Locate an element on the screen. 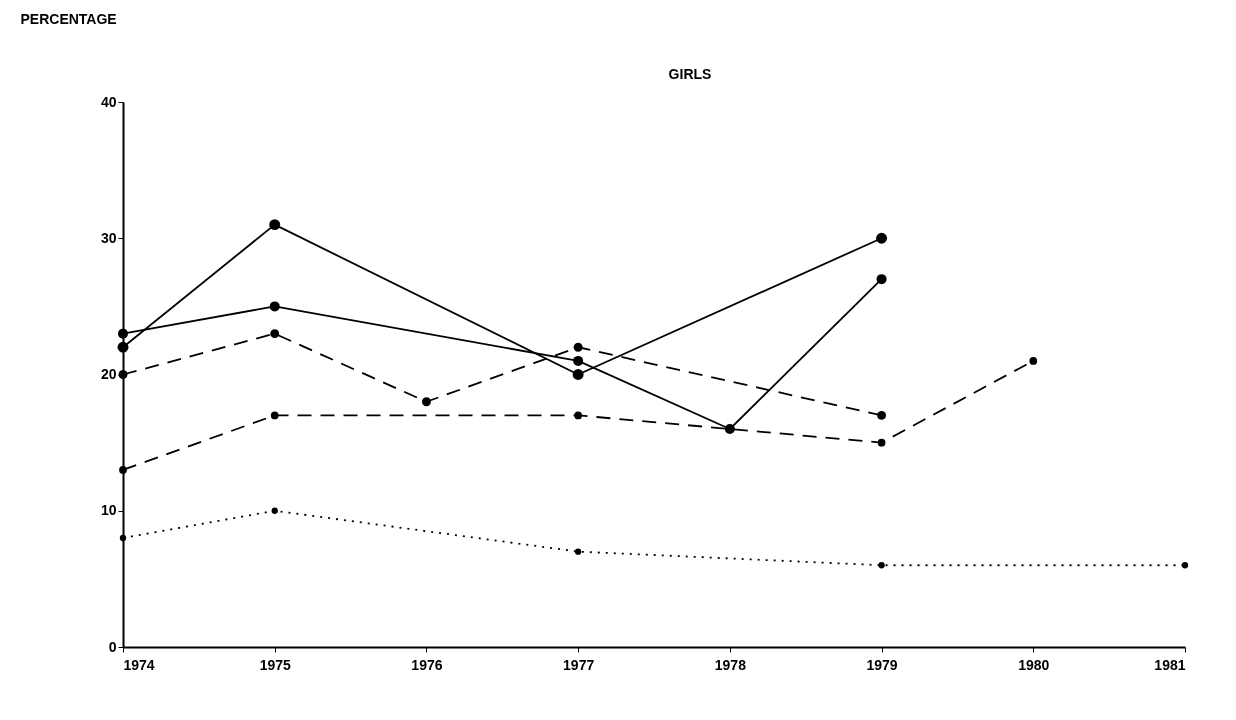 This screenshot has height=720, width=1236. y-tick-label: 40 is located at coordinates (108, 101).